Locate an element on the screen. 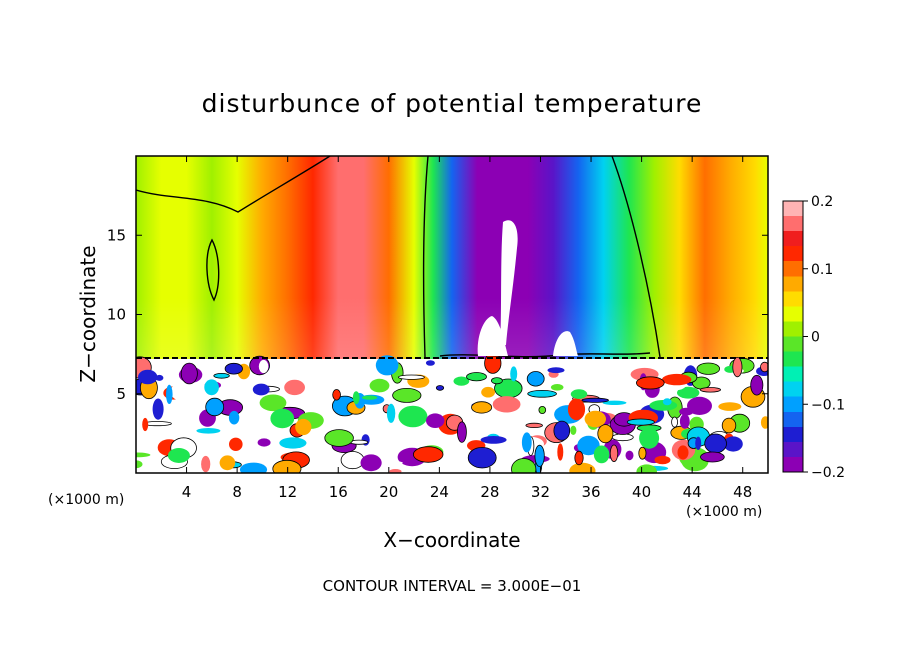 This screenshot has width=904, height=654. colorbar-tick-label: 0.2 is located at coordinates (822, 202).